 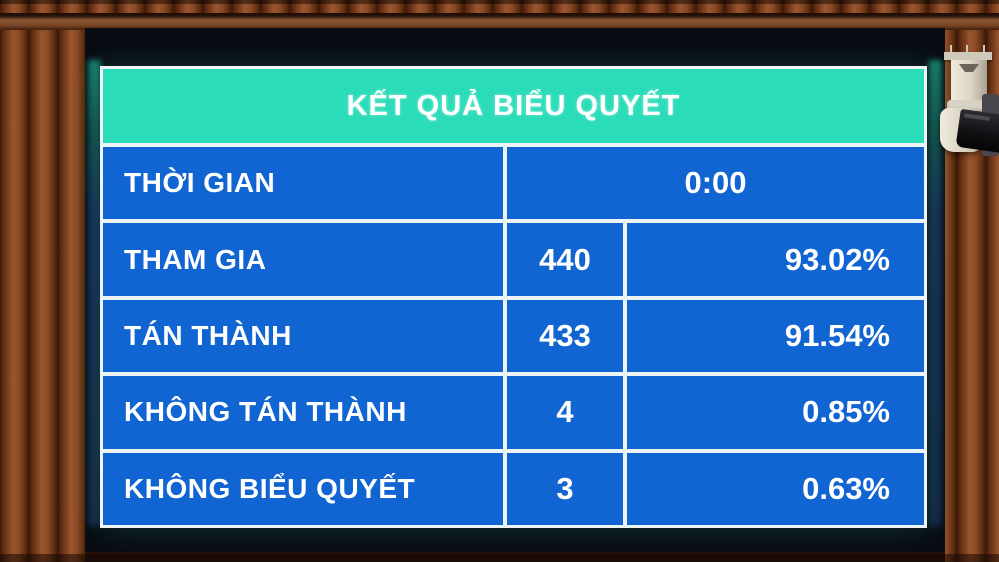 I want to click on wooden-top-beam, so click(x=499, y=21).